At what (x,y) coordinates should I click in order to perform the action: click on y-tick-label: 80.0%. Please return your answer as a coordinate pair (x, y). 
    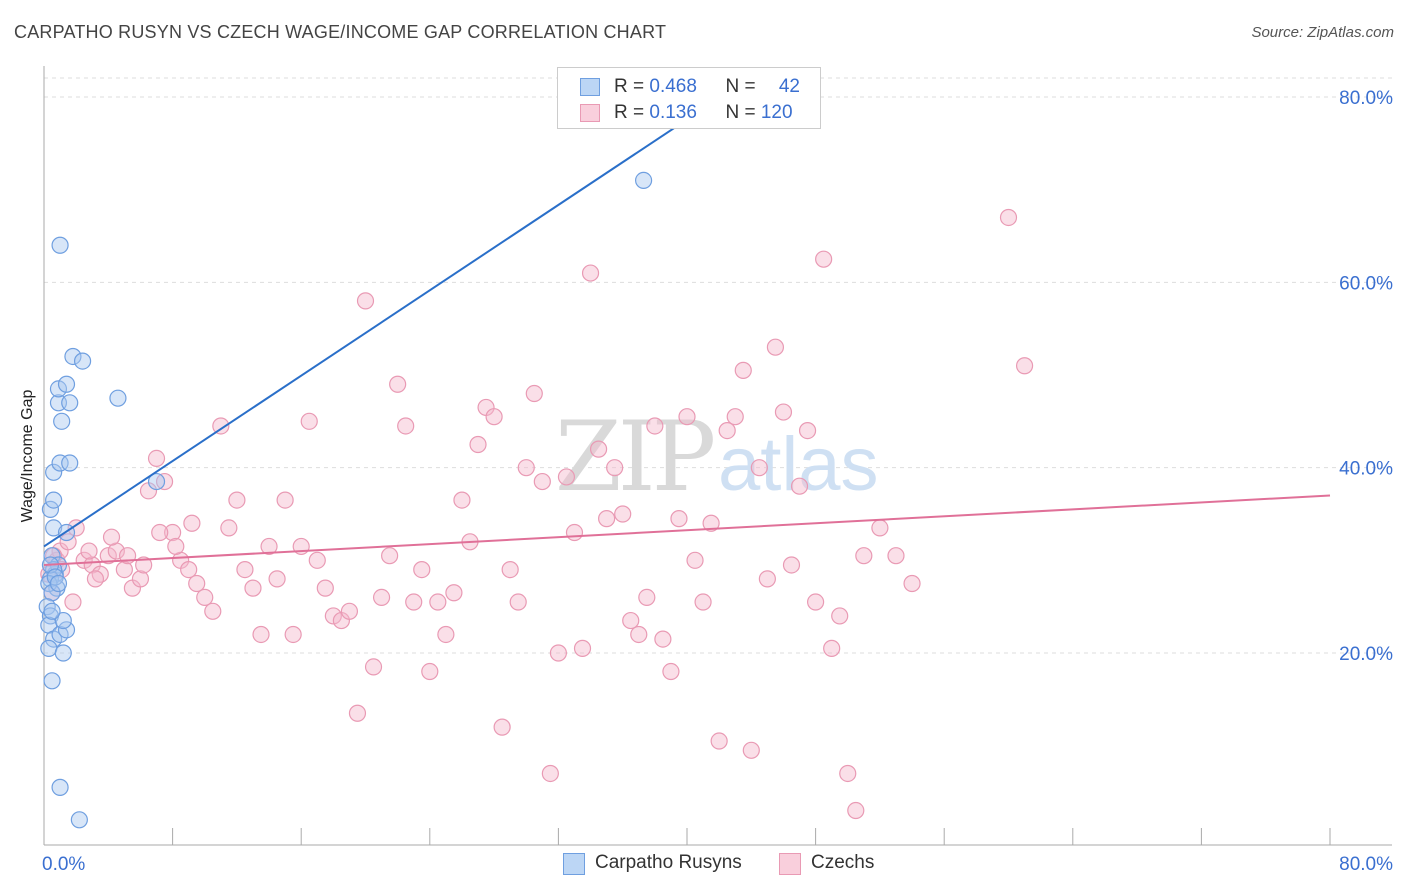
    Looking at the image, I should click on (1366, 98).